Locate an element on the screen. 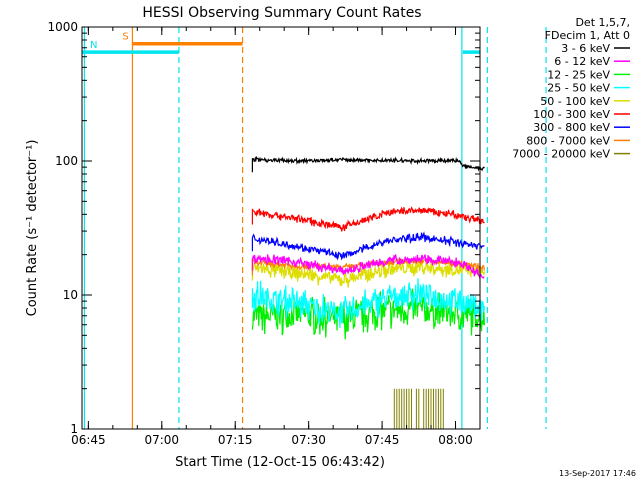 This screenshot has width=640, height=480. legend-header-line-1: Det 1,5,7, is located at coordinates (602, 22).